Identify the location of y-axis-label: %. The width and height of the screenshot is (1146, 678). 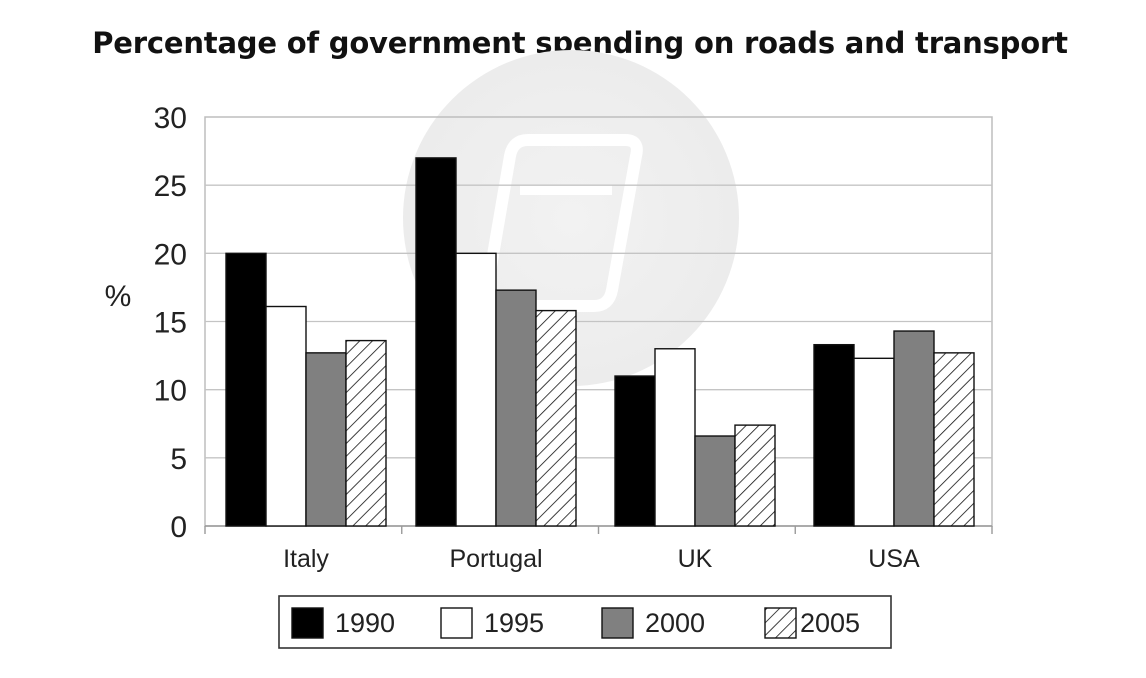
(118, 296).